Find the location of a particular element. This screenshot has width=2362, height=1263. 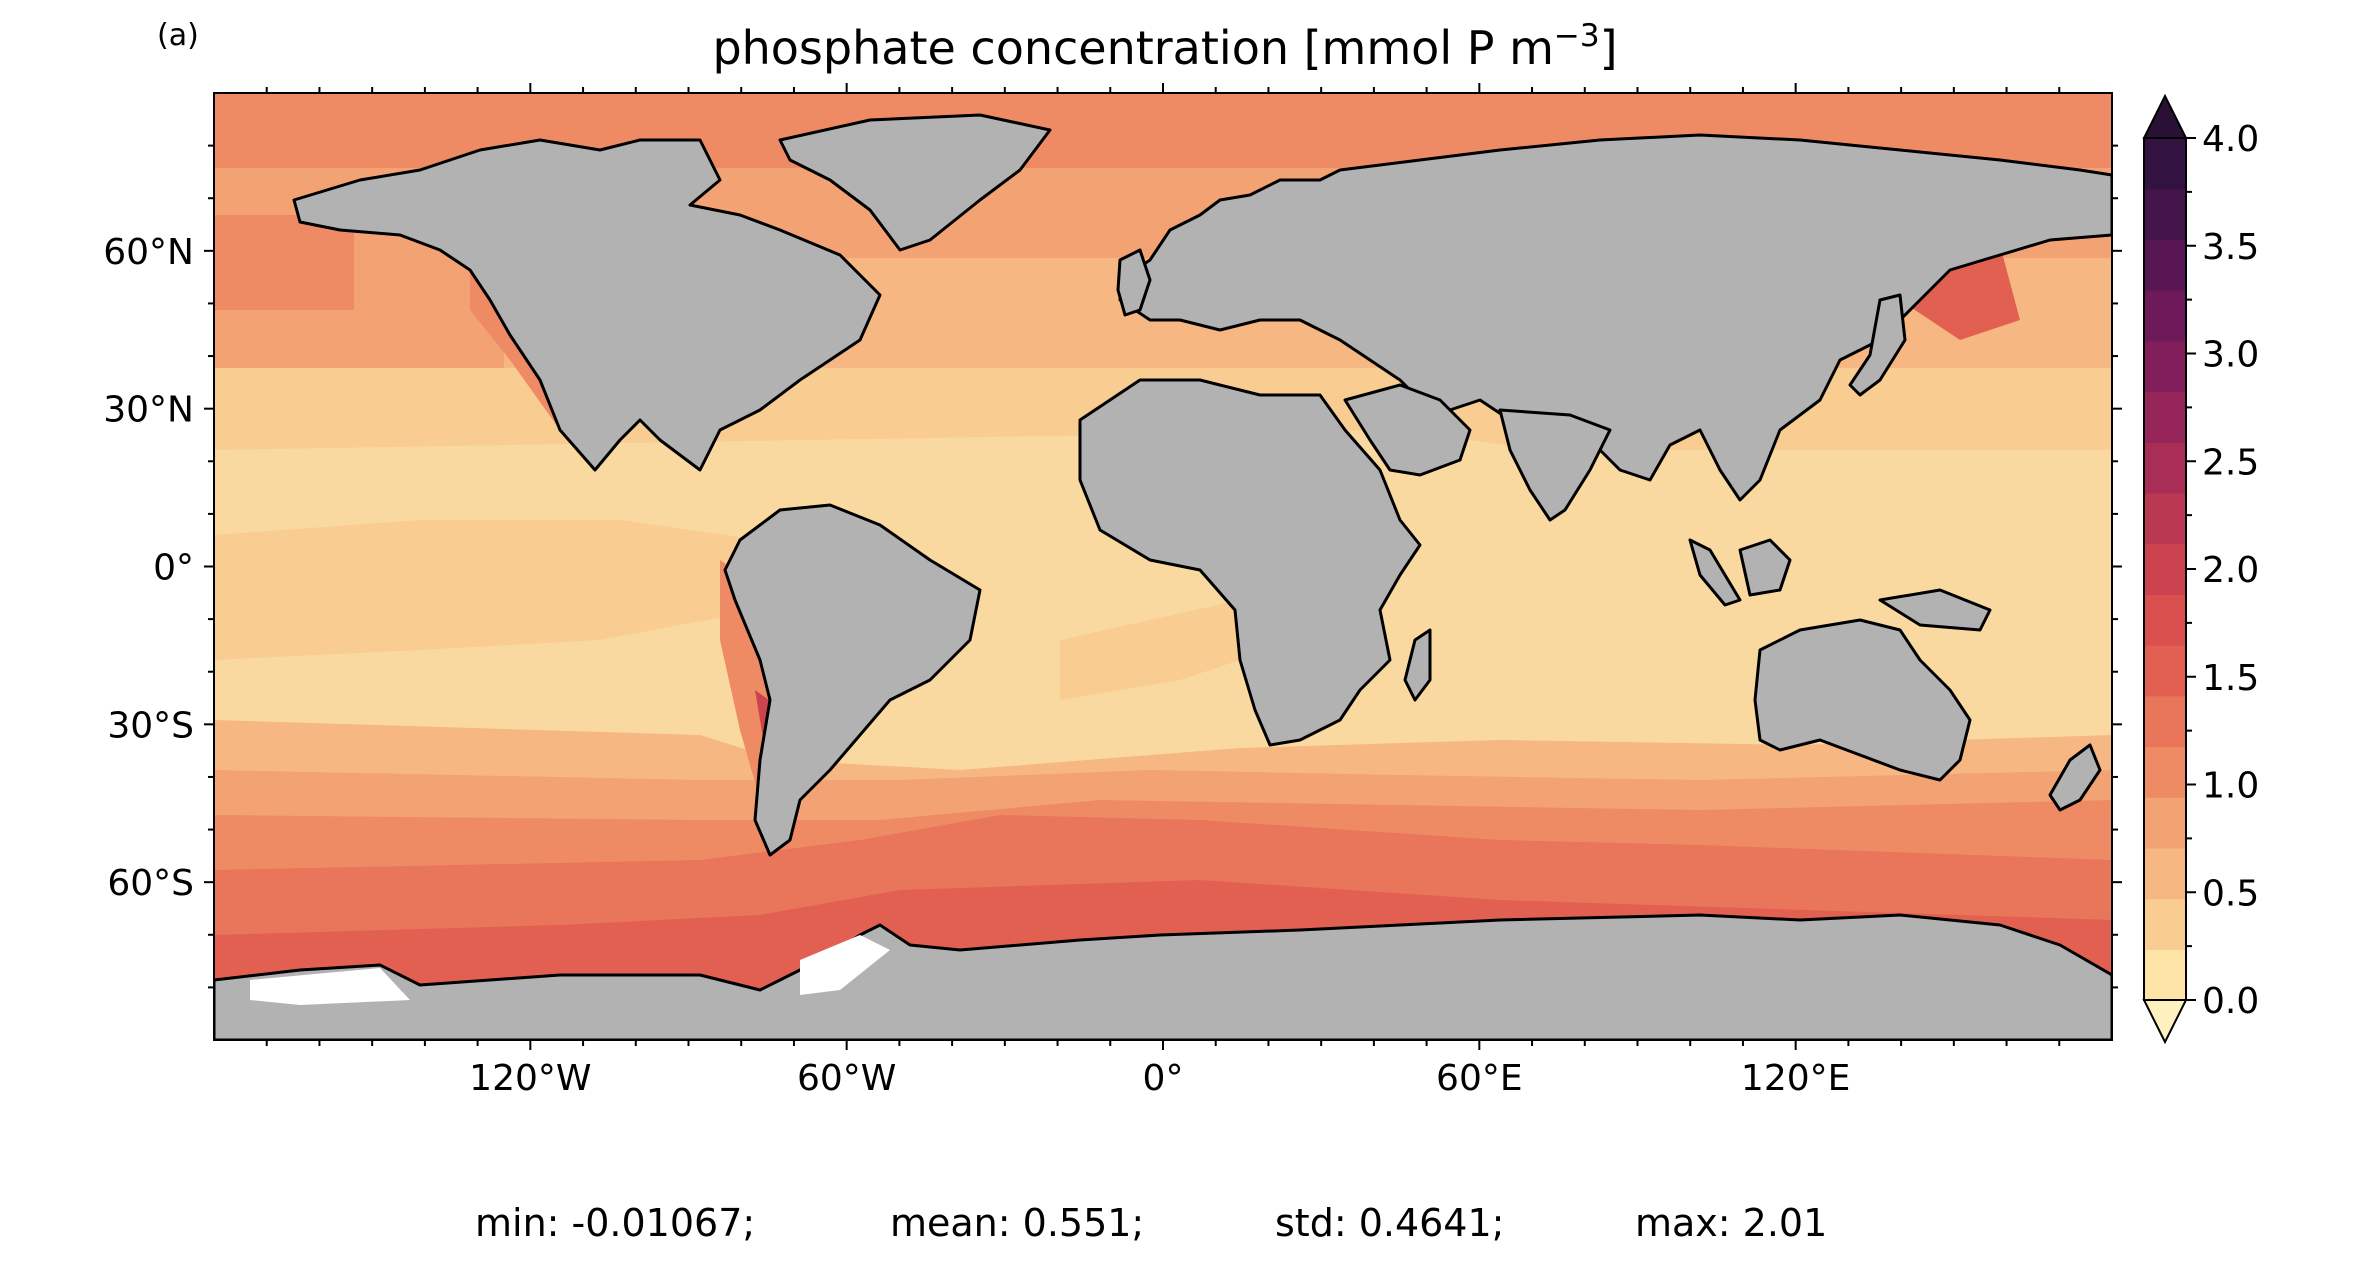

chart-title: phosphate concentration [mmol P m−3] is located at coordinates (1164, 46).